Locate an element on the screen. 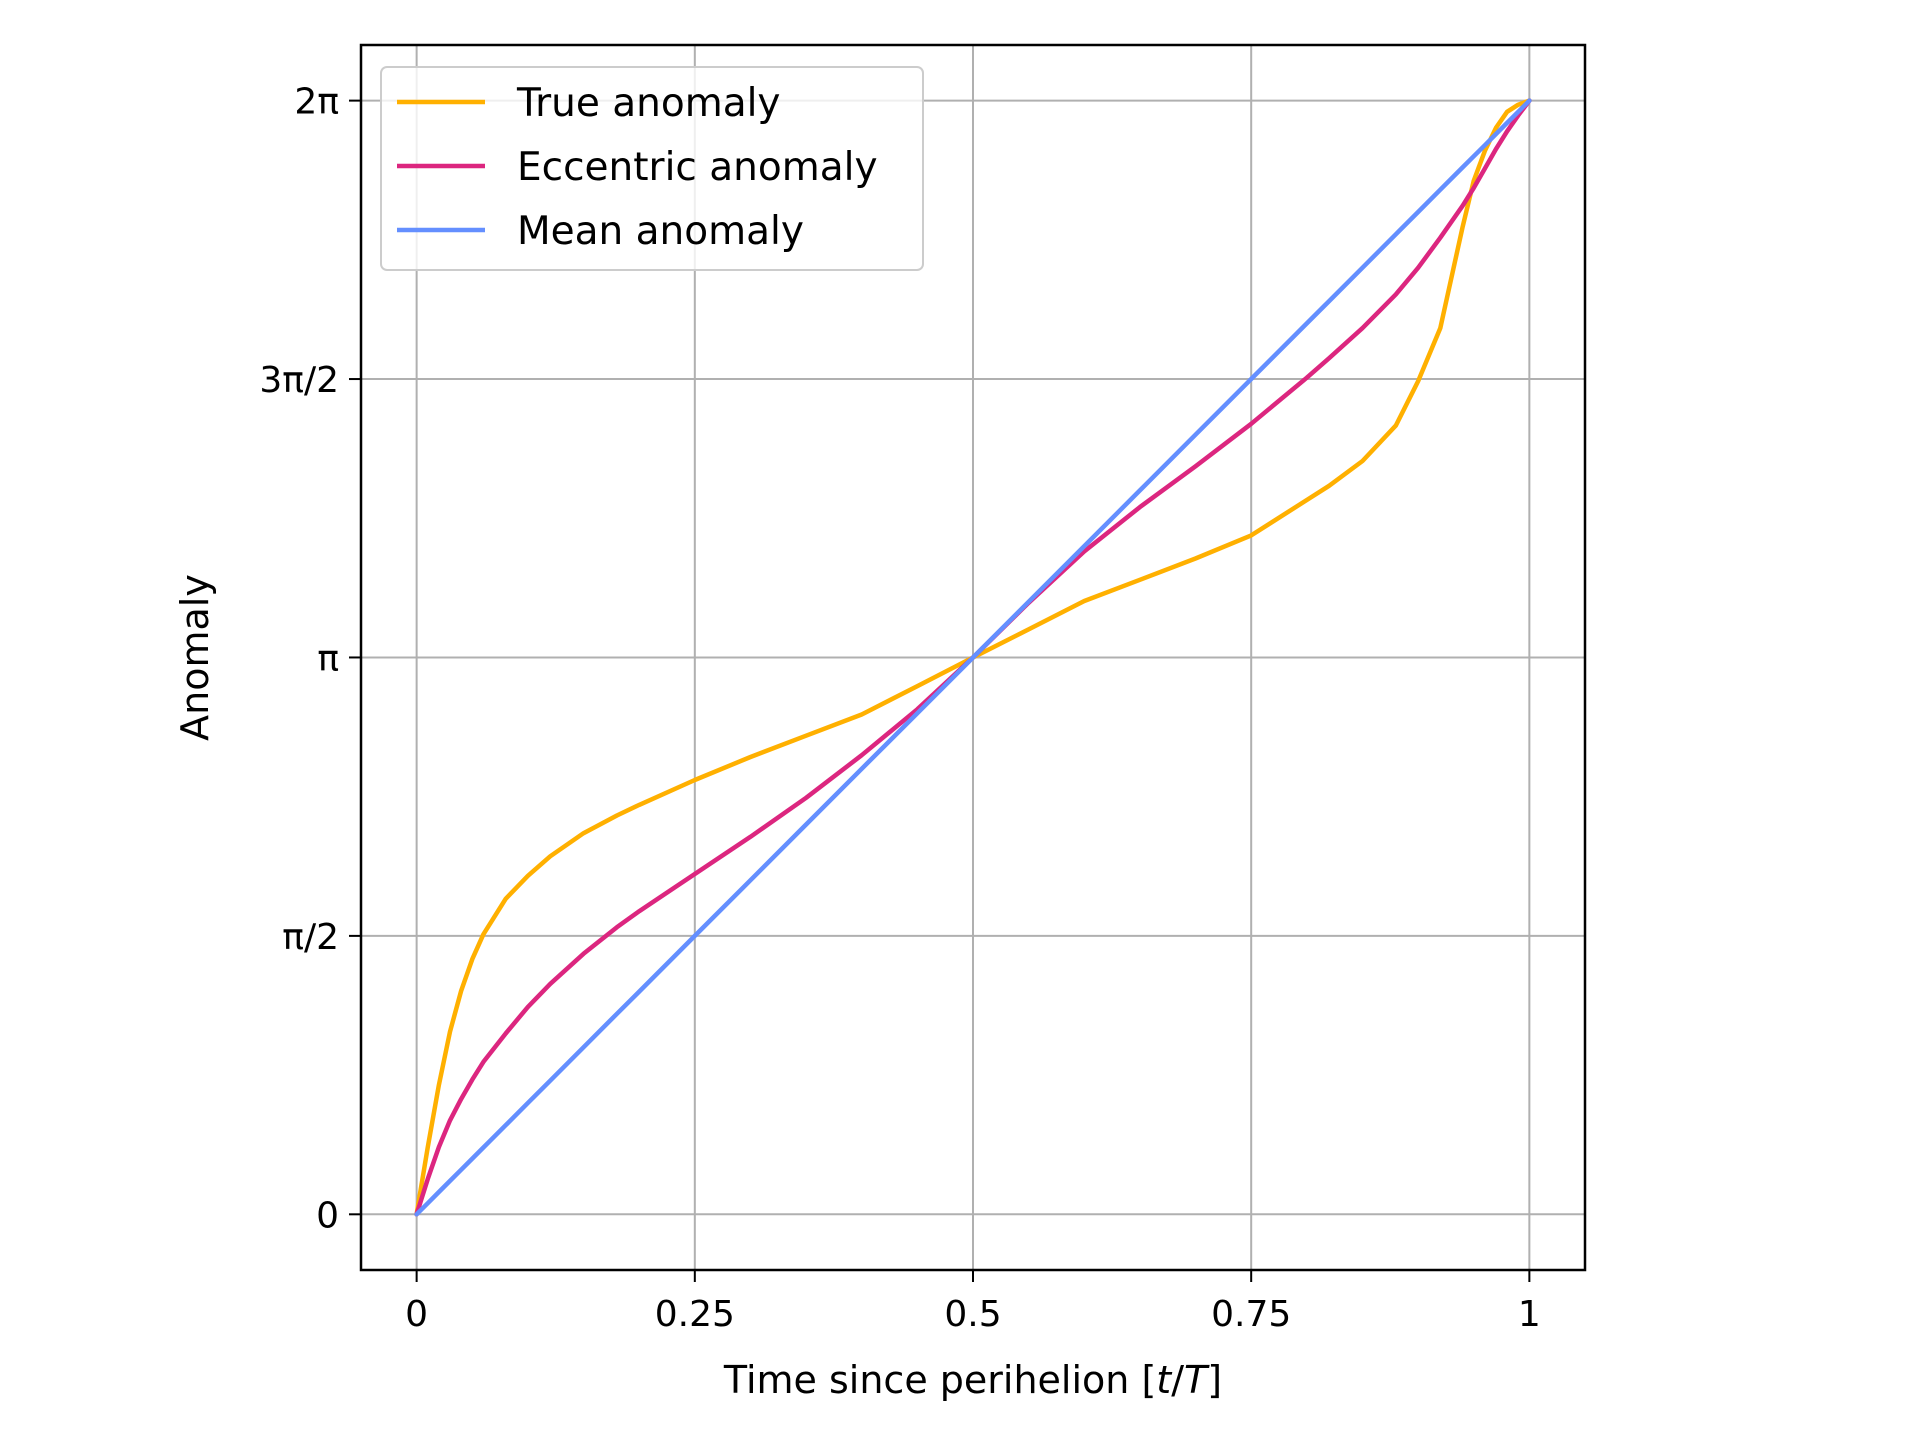  legend-label-eccentric-anomaly: Eccentric anomaly is located at coordinates (697, 167).